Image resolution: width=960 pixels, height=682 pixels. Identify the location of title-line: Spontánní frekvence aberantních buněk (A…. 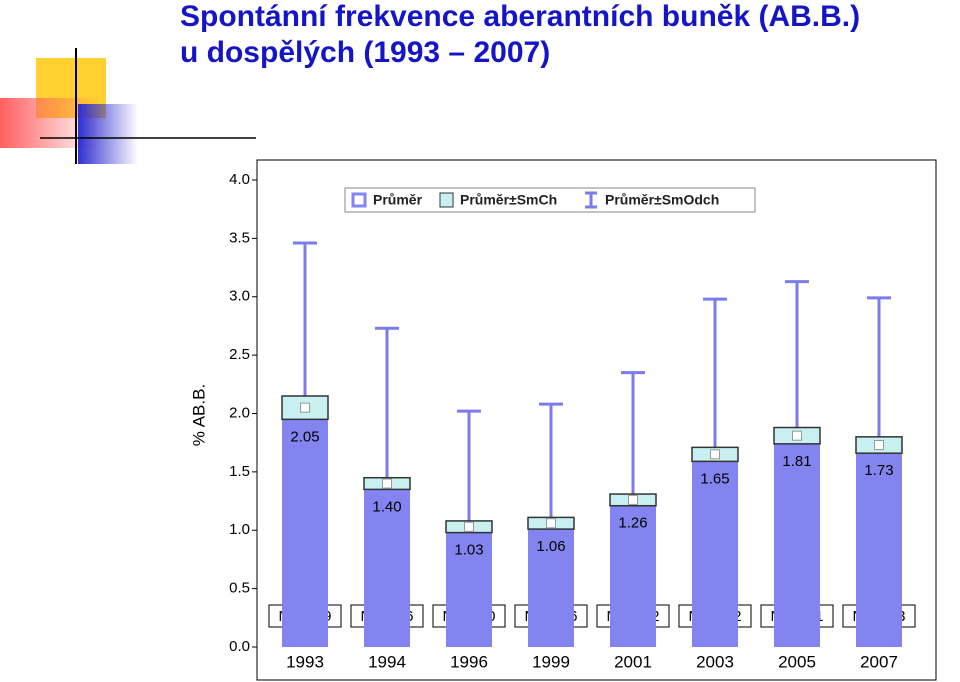
(520, 16).